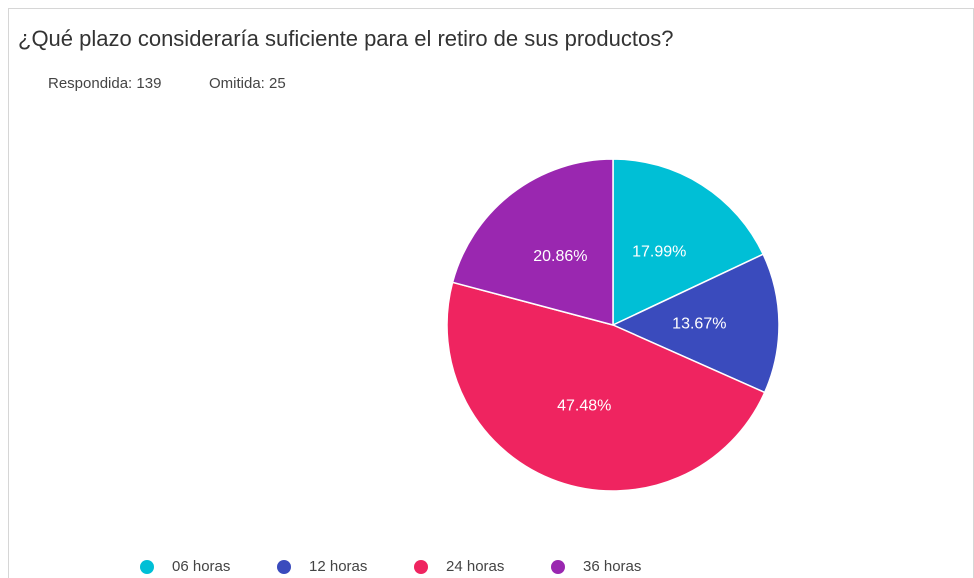  Describe the element at coordinates (104, 83) in the screenshot. I see `answered-count: Respondida: 139` at that location.